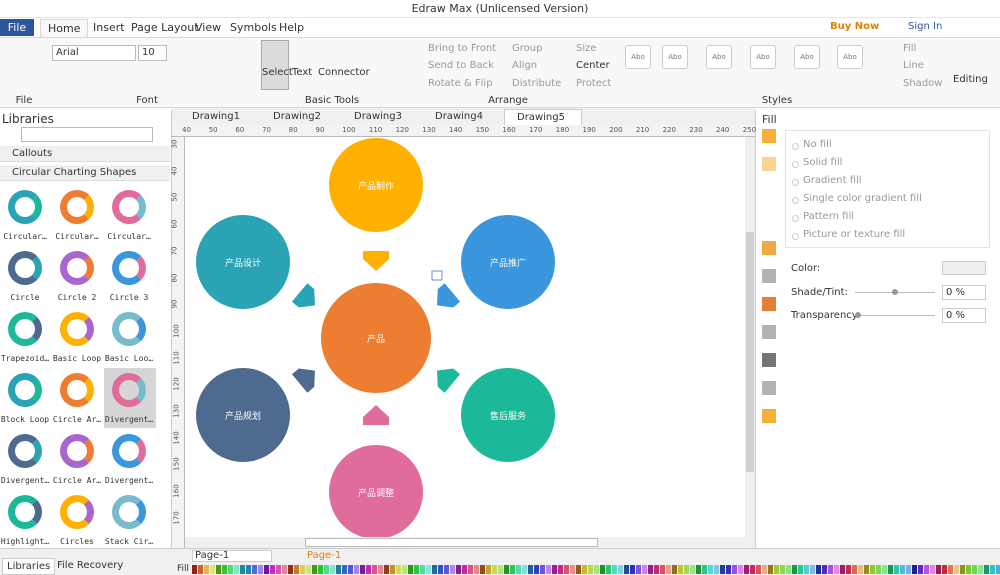 The height and width of the screenshot is (575, 1000). I want to click on document-tab: Drawing5, so click(543, 117).